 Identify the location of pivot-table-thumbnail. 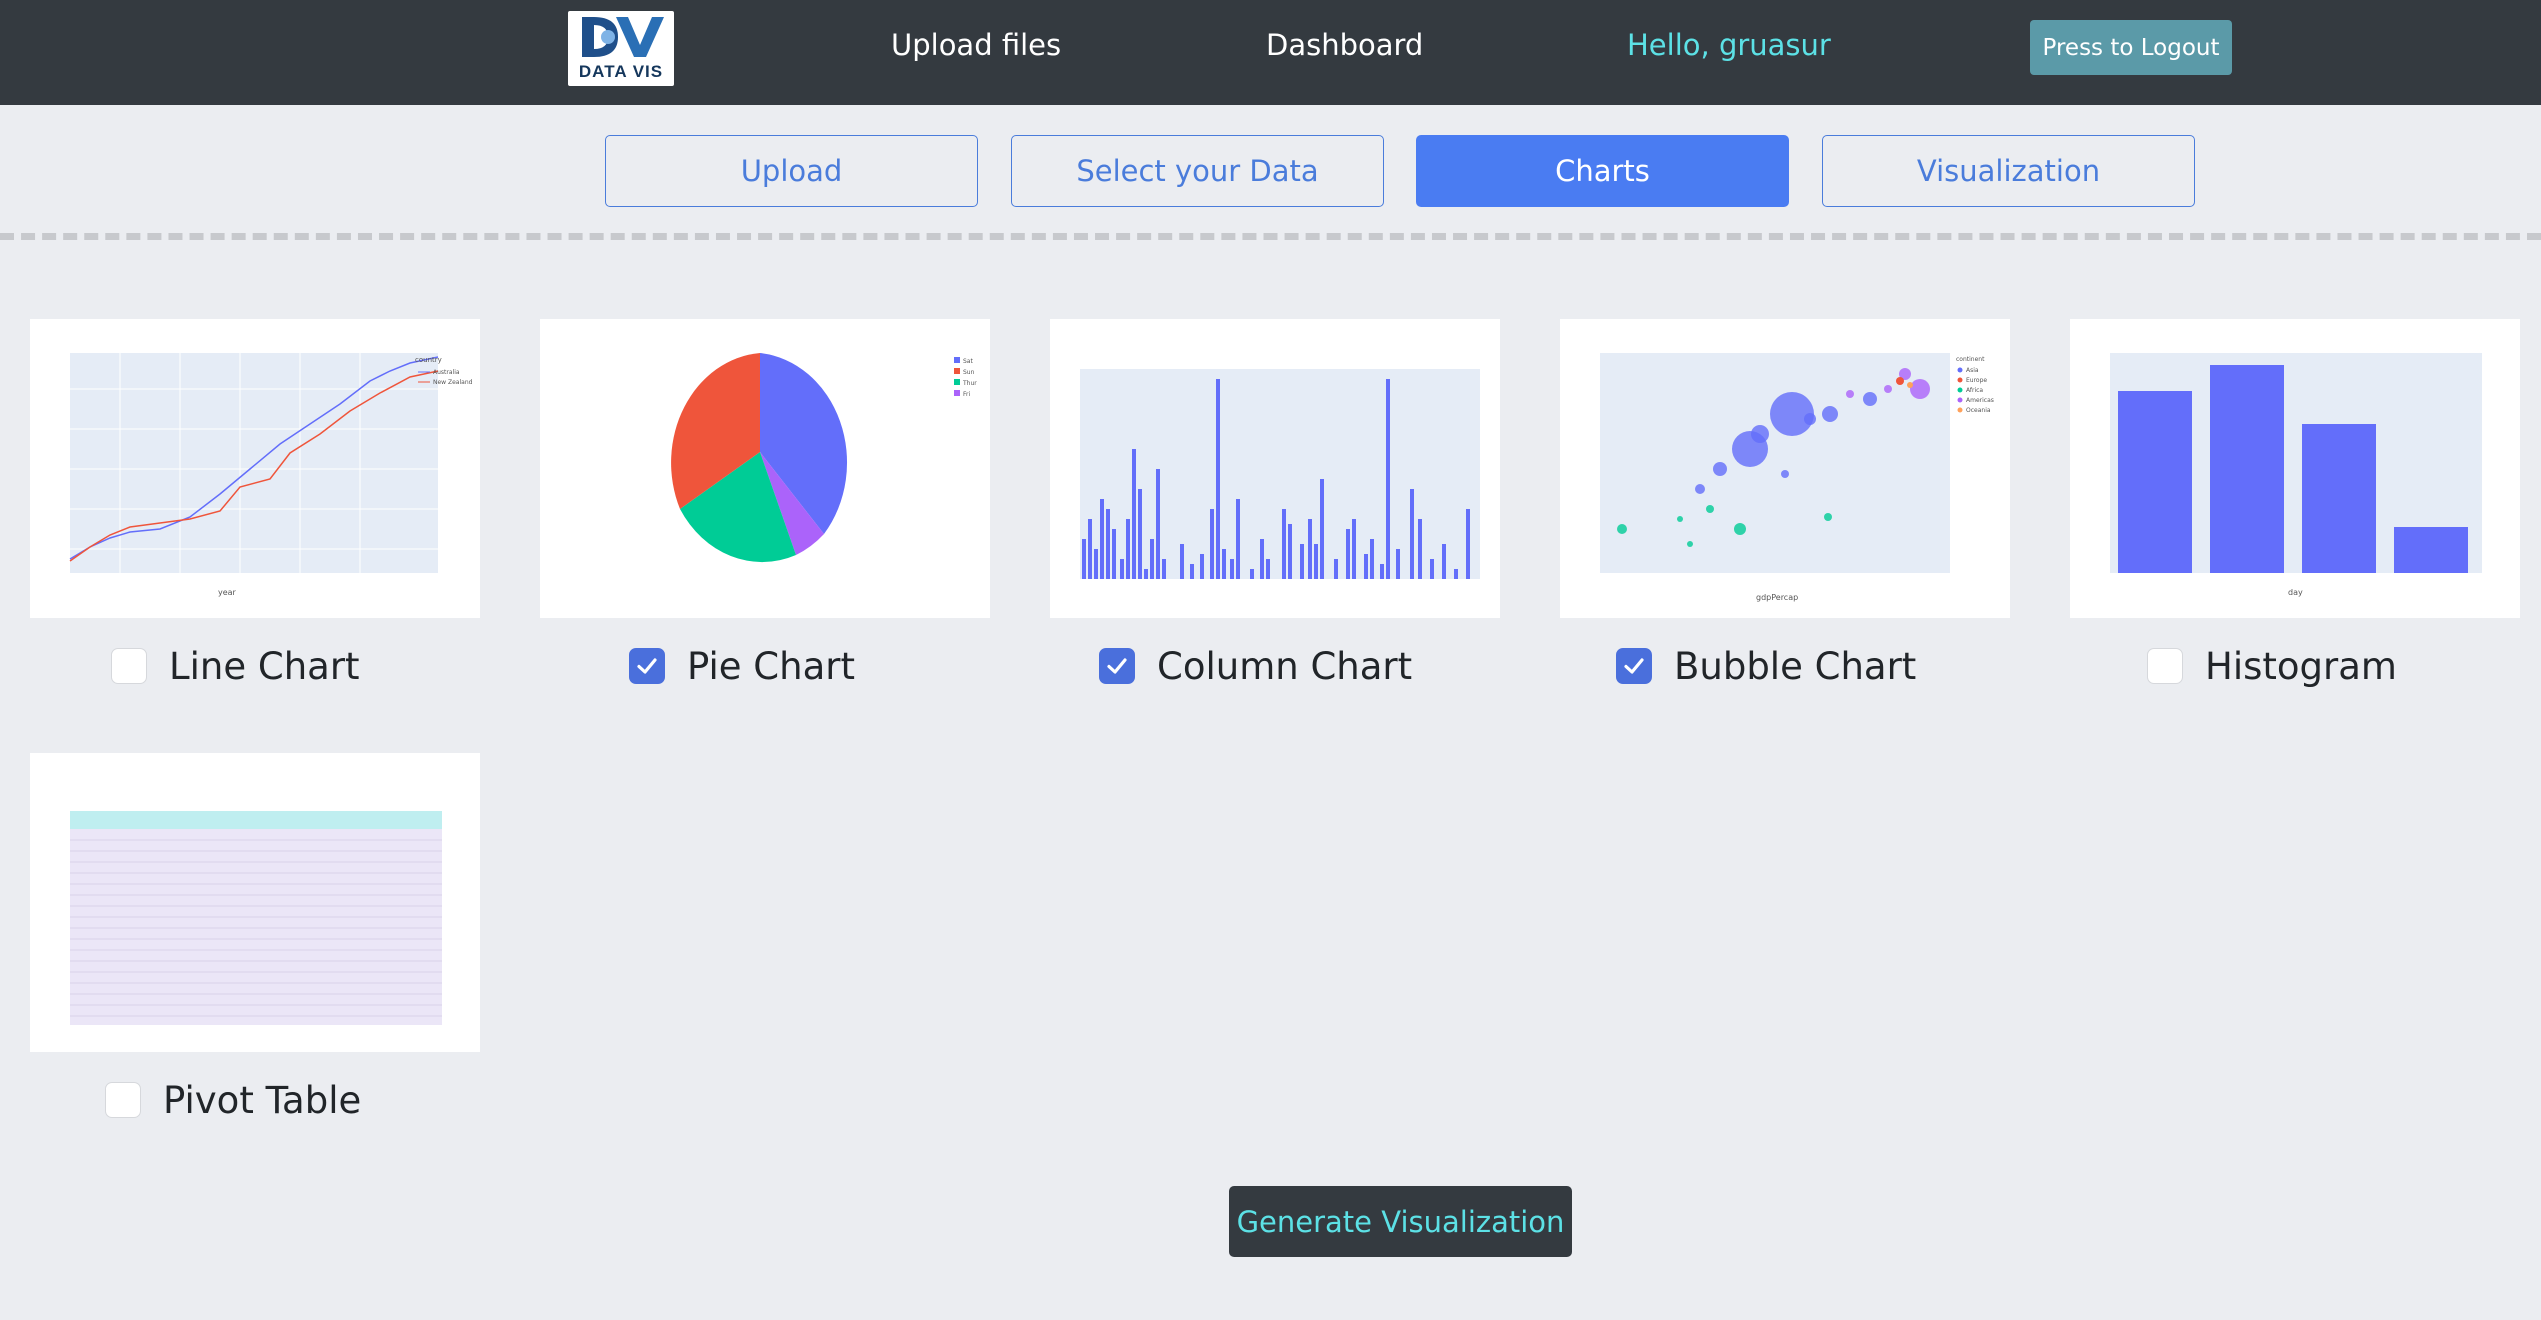
(255, 902).